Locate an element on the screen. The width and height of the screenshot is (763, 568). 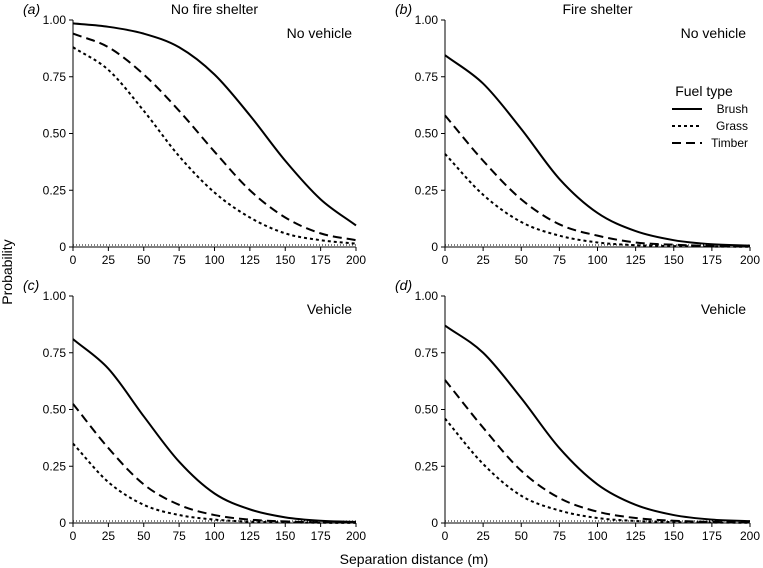
panel-letter: (a) is located at coordinates (31, 9).